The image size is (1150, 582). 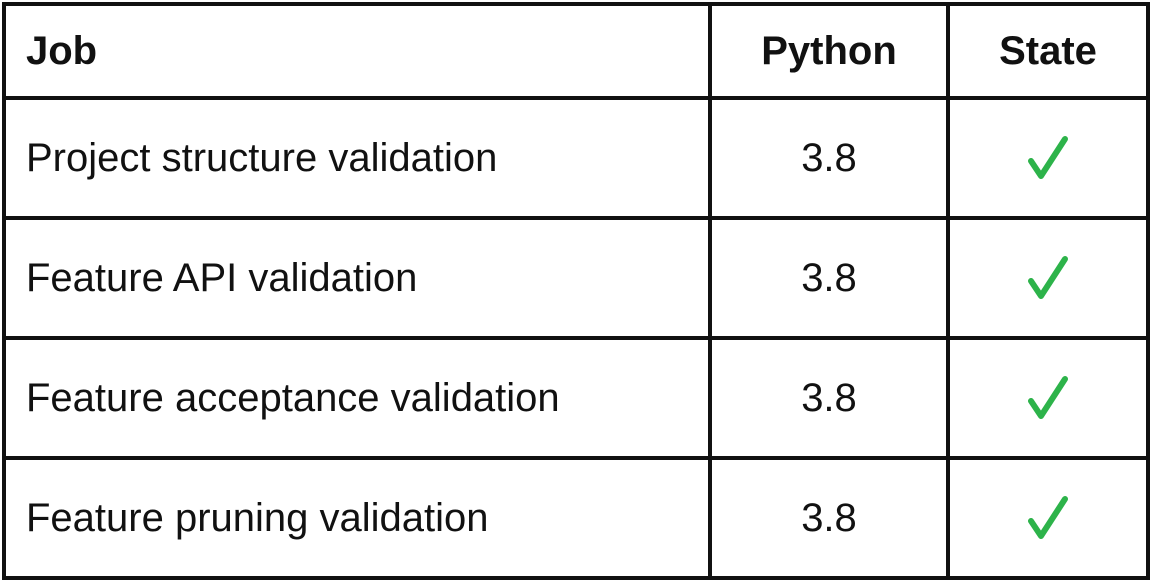 I want to click on job-name: Feature pruning validation, so click(x=357, y=518).